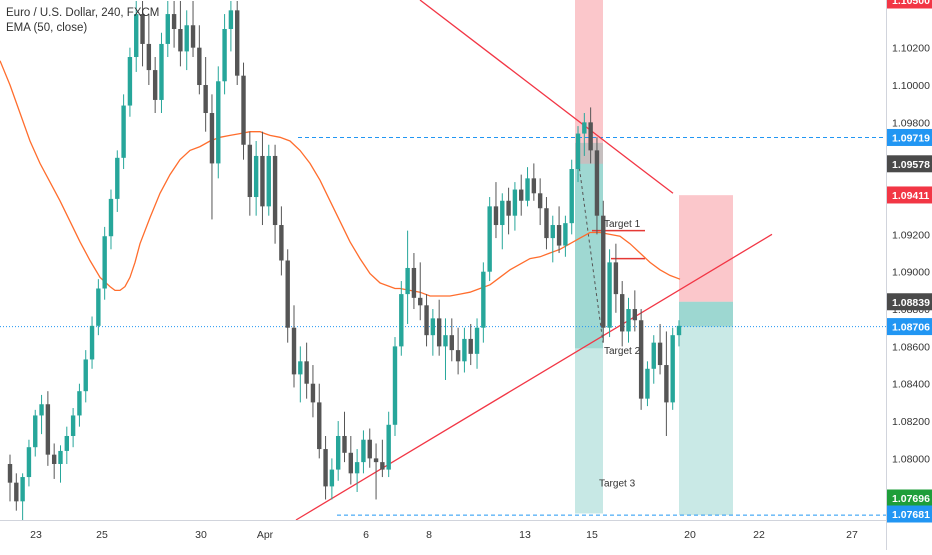 The image size is (932, 555). What do you see at coordinates (706, 314) in the screenshot?
I see `long-filled-zone` at bounding box center [706, 314].